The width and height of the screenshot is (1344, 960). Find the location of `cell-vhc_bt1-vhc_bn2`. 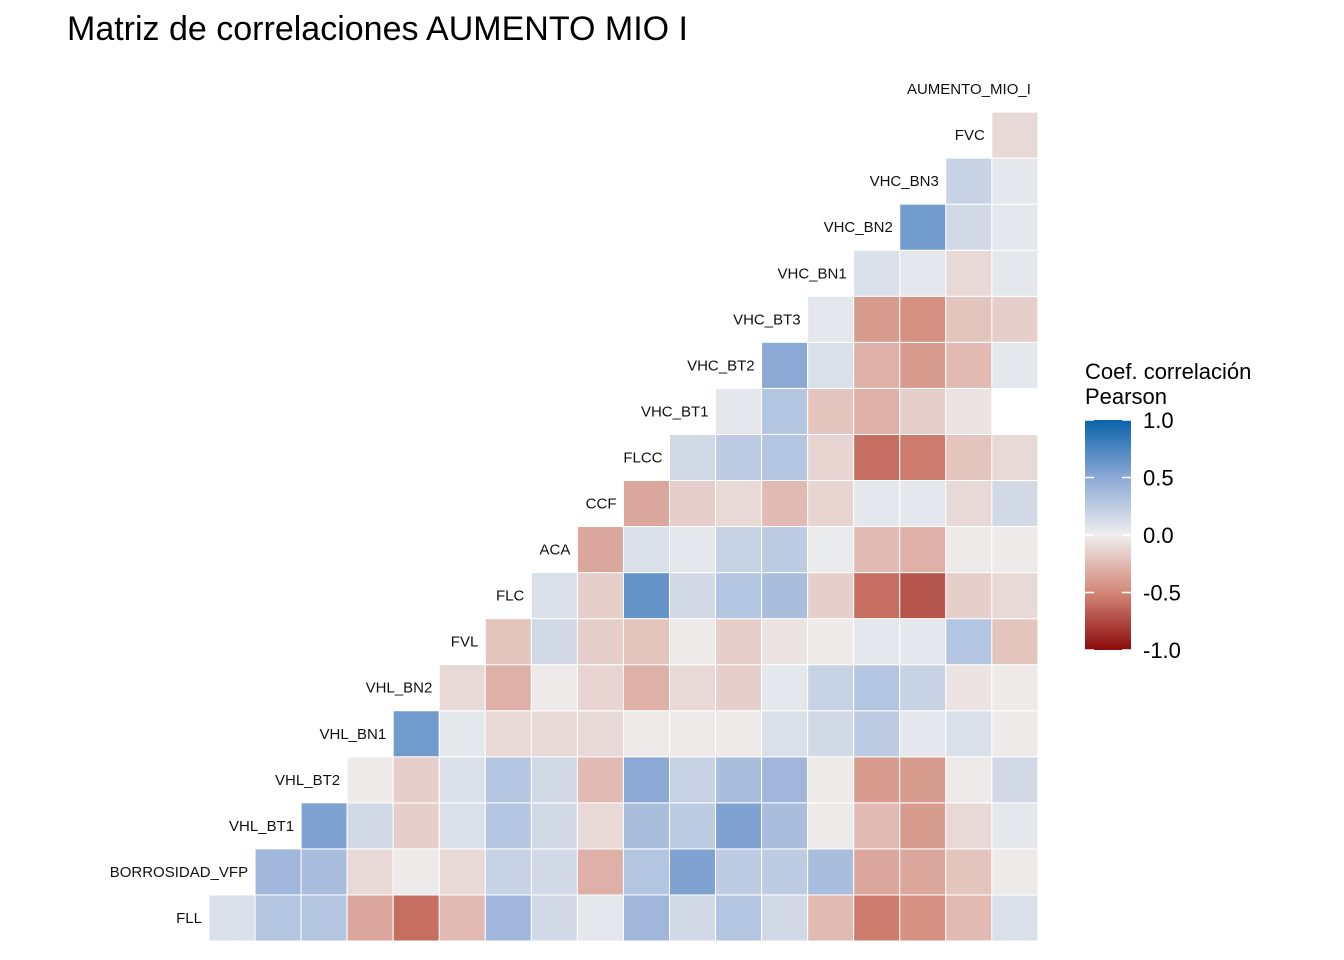

cell-vhc_bt1-vhc_bn2 is located at coordinates (877, 411).